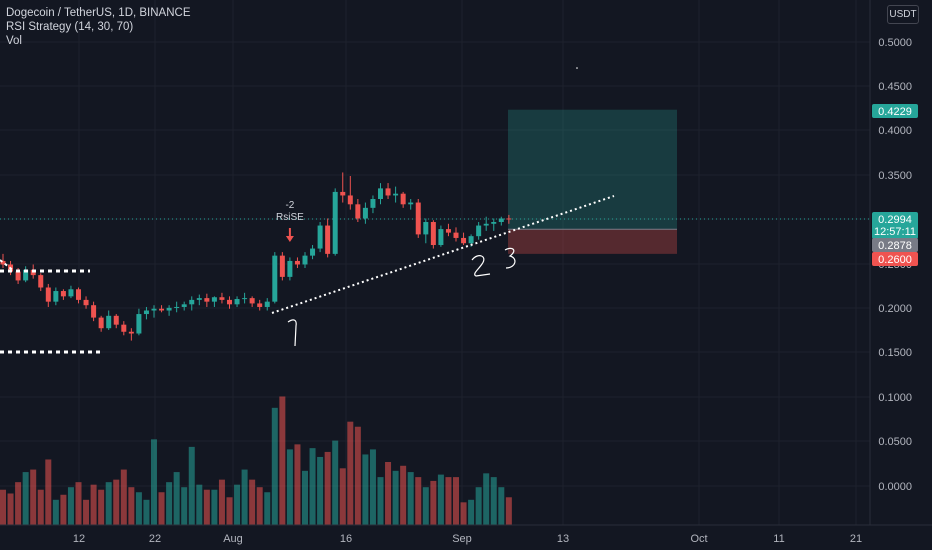 This screenshot has height=550, width=932. I want to click on price-tick-label: 0.4000, so click(895, 131).